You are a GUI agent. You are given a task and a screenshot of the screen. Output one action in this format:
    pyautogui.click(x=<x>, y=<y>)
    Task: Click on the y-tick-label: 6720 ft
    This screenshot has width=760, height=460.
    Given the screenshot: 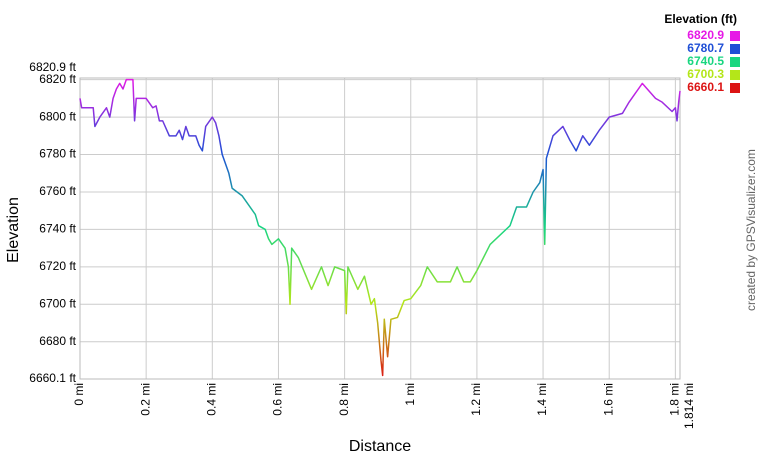 What is the action you would take?
    pyautogui.click(x=57, y=266)
    